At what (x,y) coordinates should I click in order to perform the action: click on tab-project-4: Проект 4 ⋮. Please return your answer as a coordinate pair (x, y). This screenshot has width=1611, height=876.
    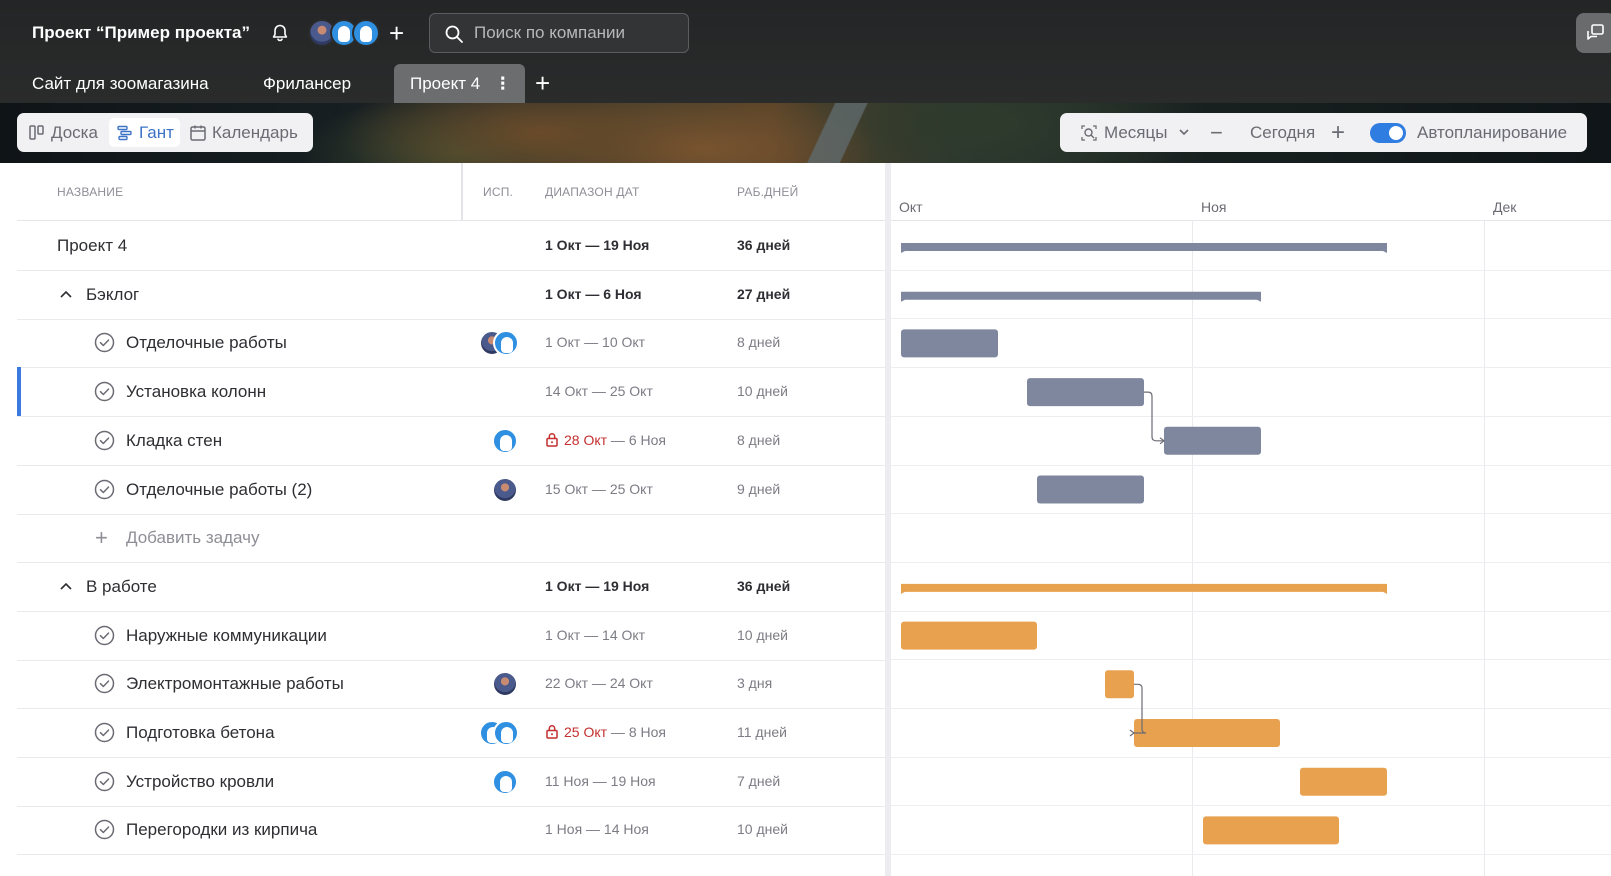
    Looking at the image, I should click on (460, 83).